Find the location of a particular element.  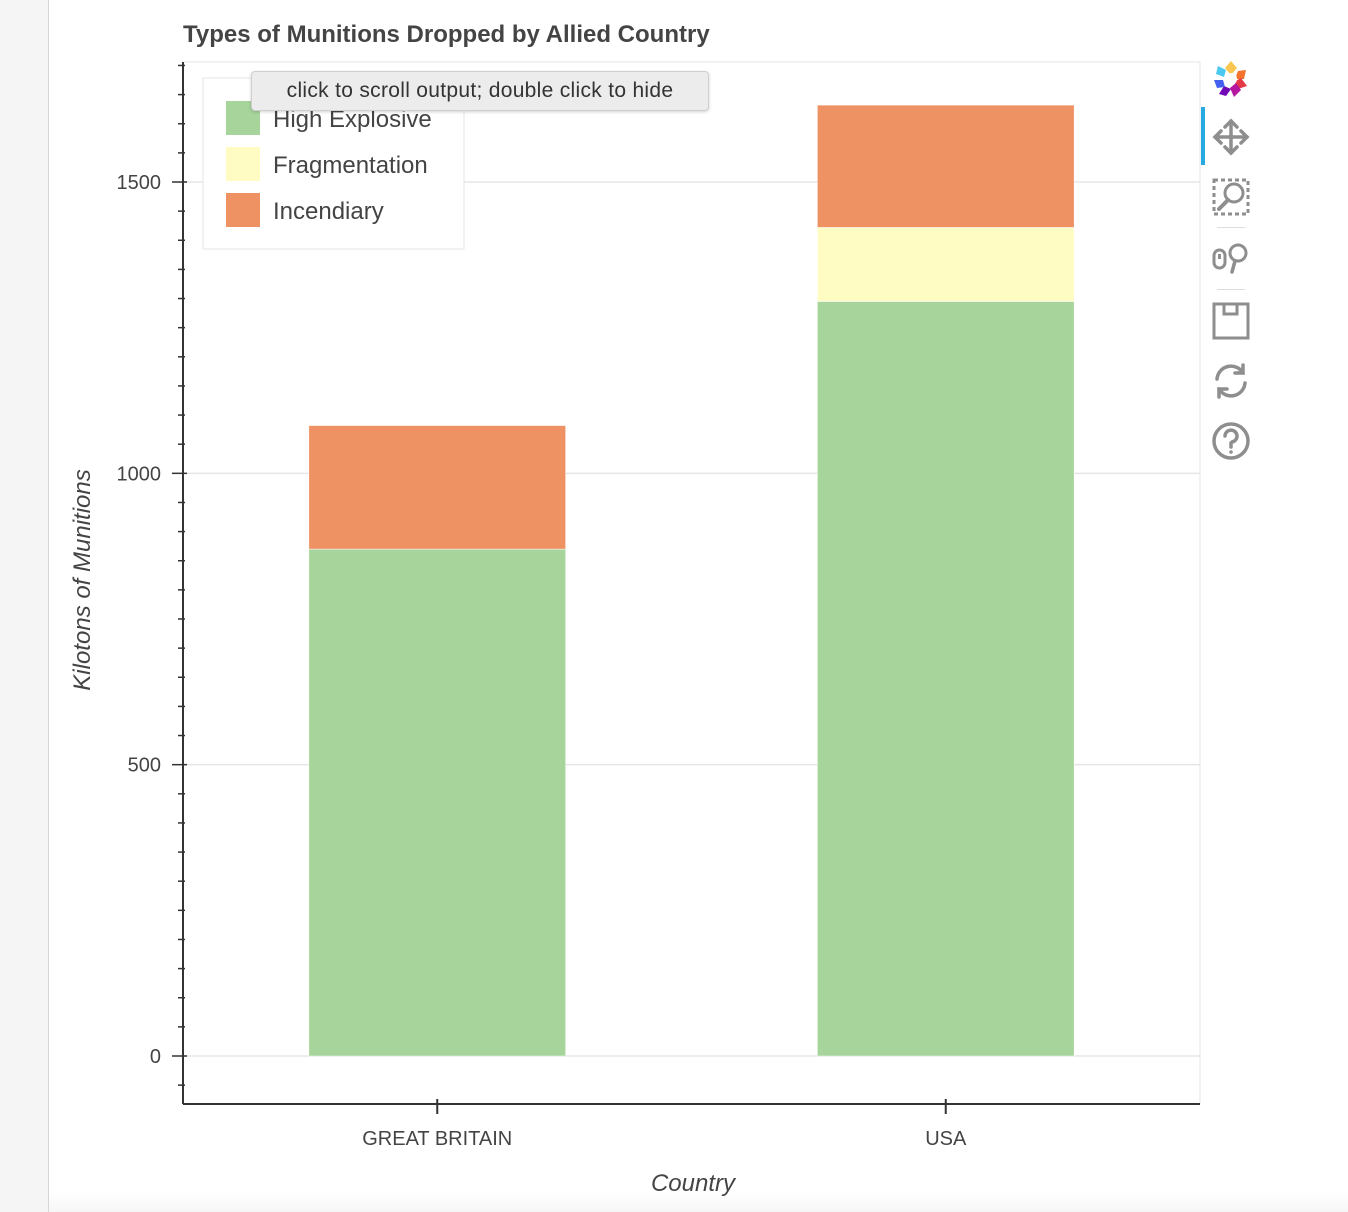

x-tick-label: GREAT BRITAIN is located at coordinates (437, 1139).